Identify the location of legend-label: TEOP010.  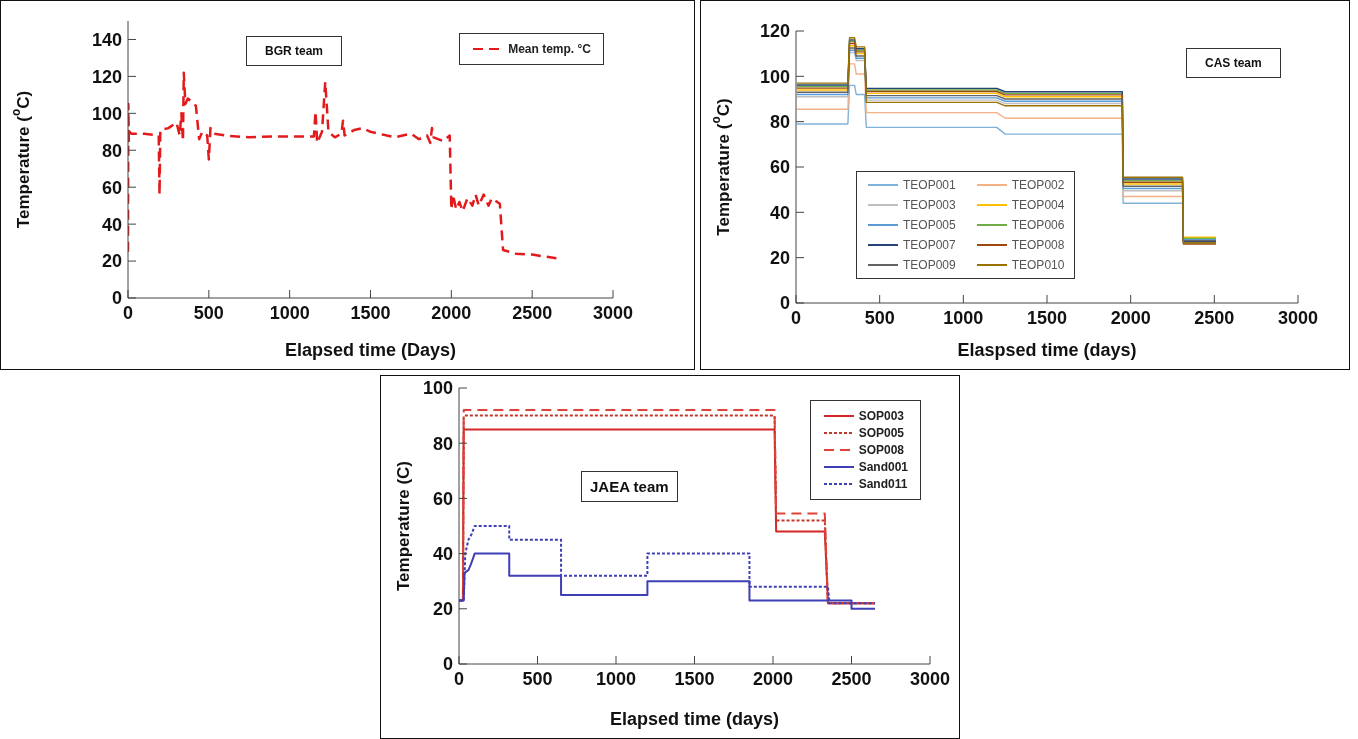
(1038, 265).